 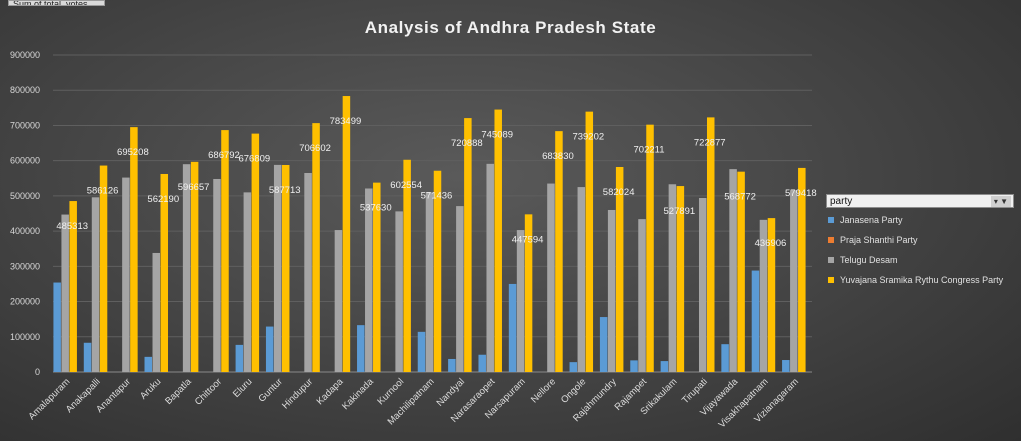 What do you see at coordinates (695, 391) in the screenshot?
I see `x-tick-label: Tirupati` at bounding box center [695, 391].